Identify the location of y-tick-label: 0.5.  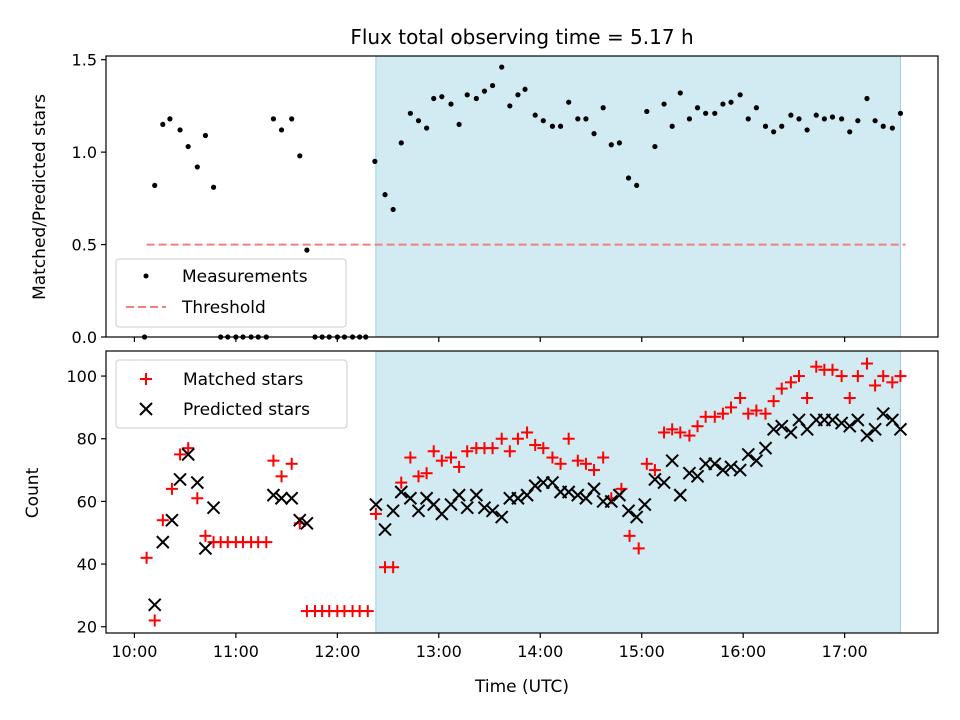
(84, 245).